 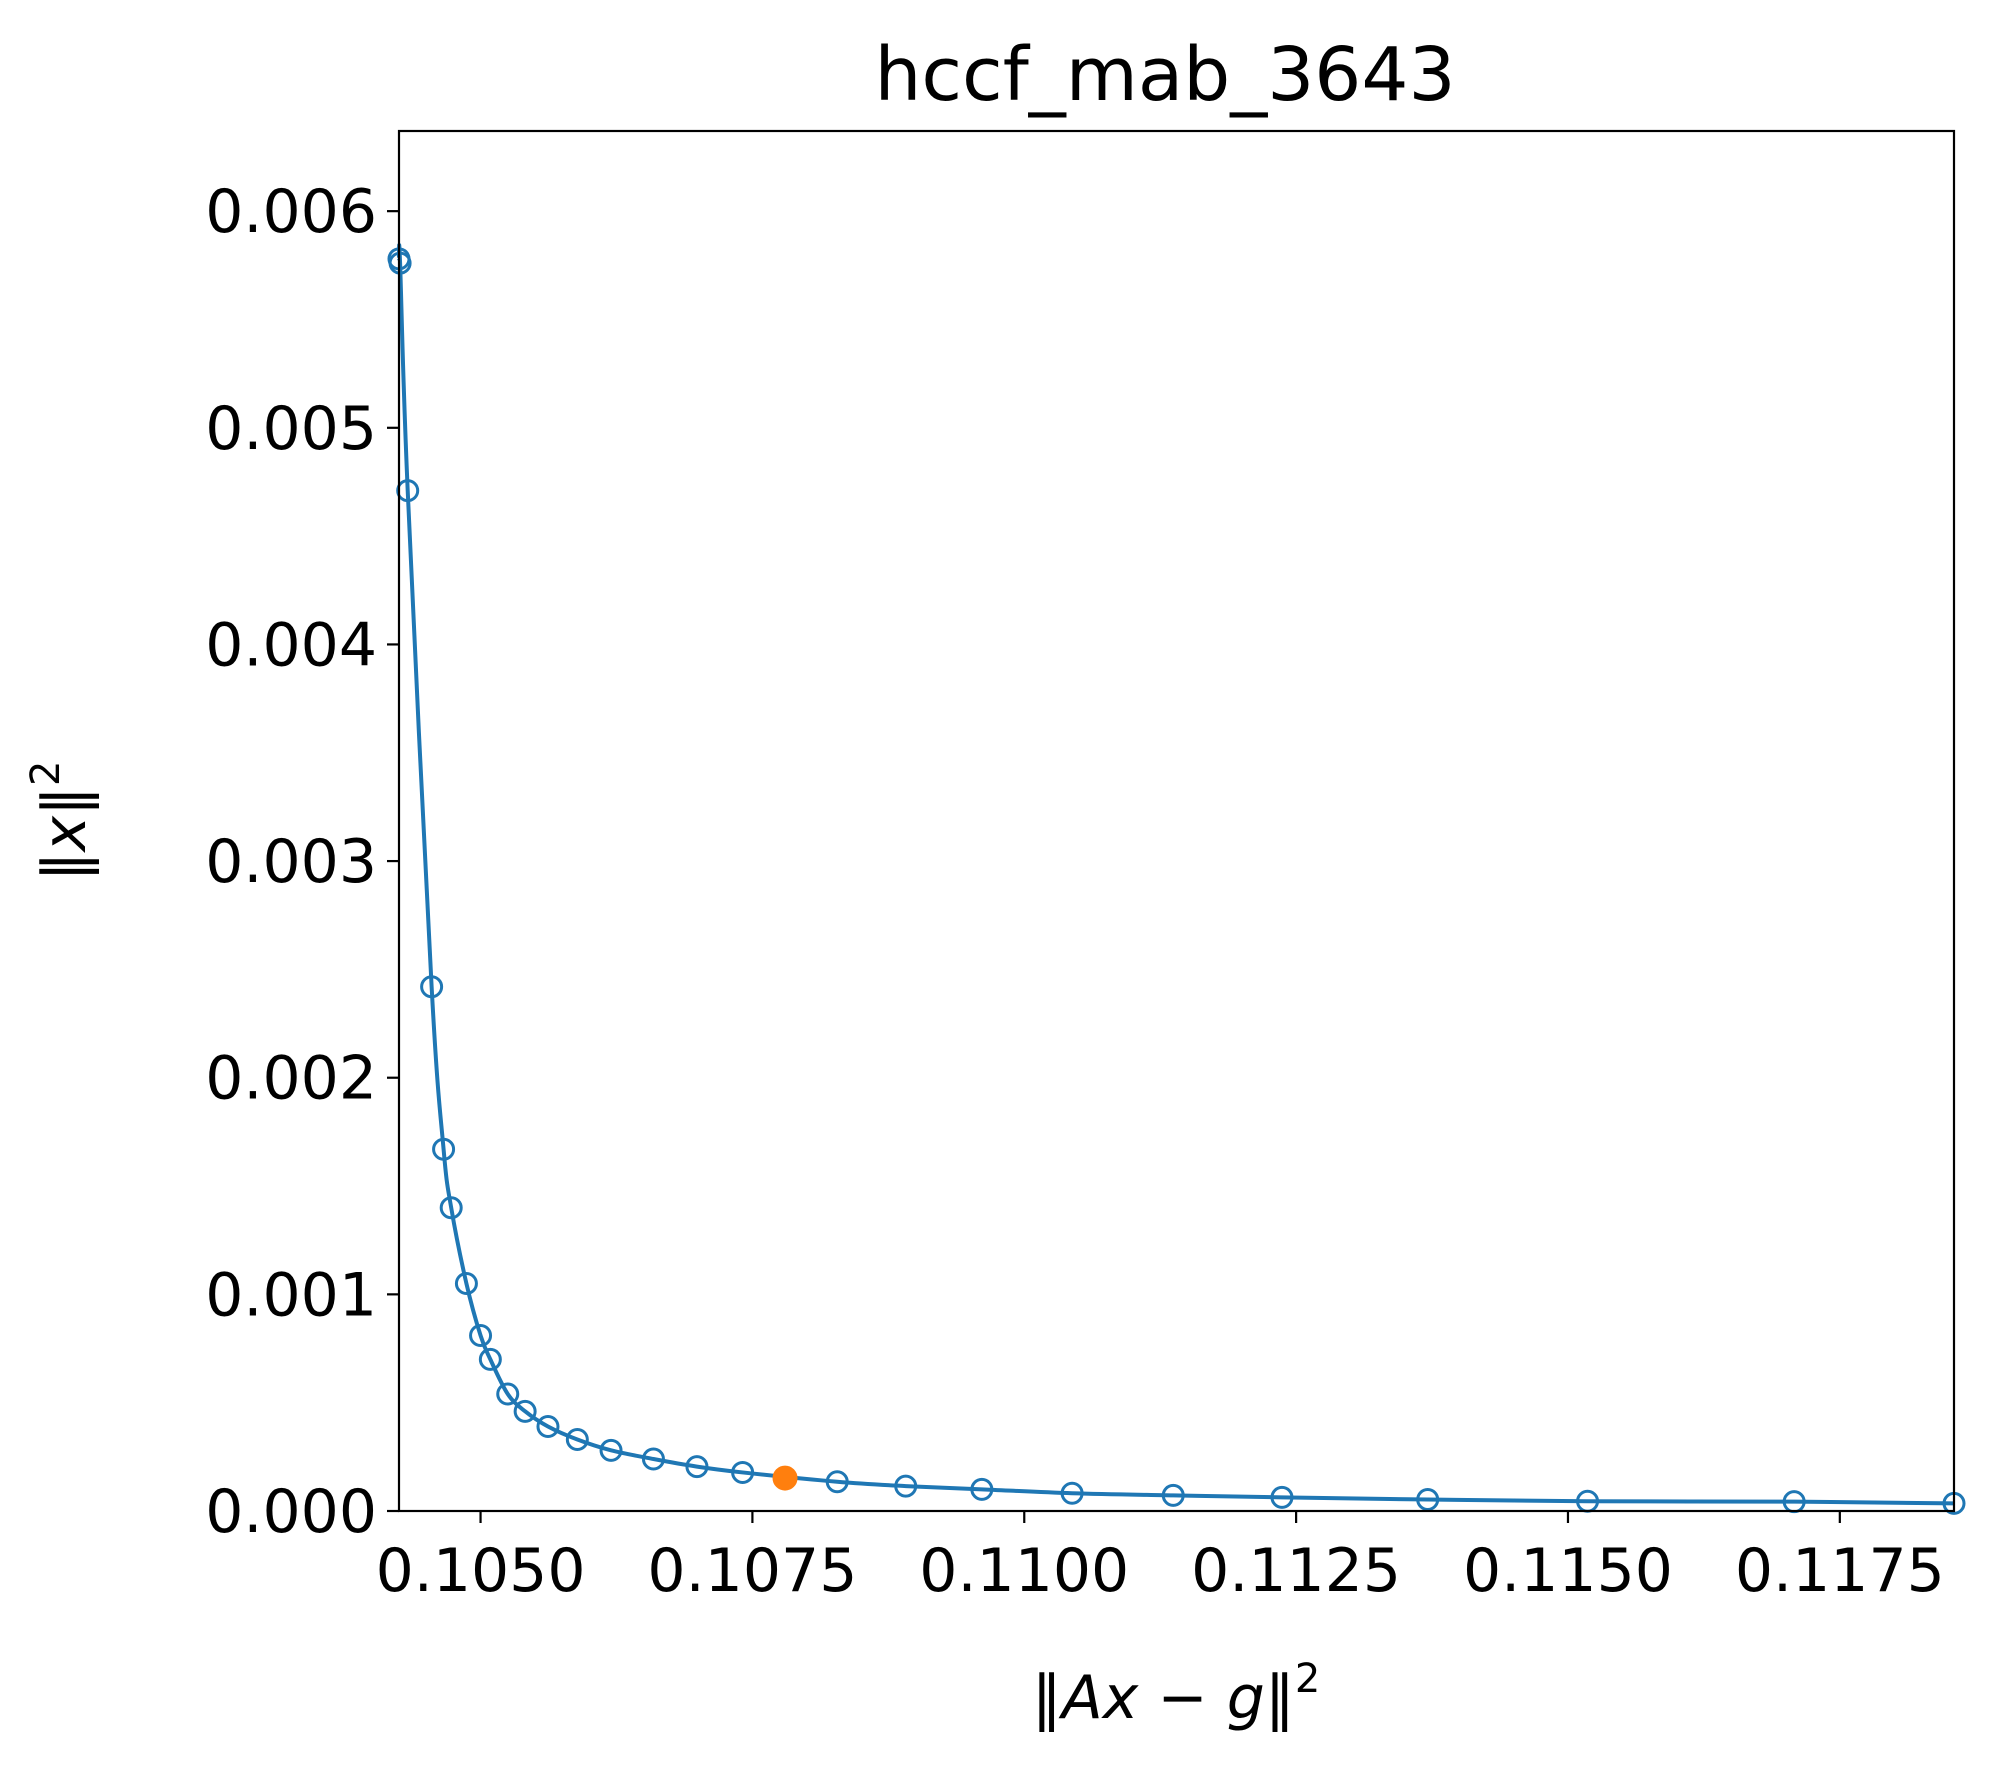 What do you see at coordinates (291, 645) in the screenshot?
I see `y-tick-label: 0.004` at bounding box center [291, 645].